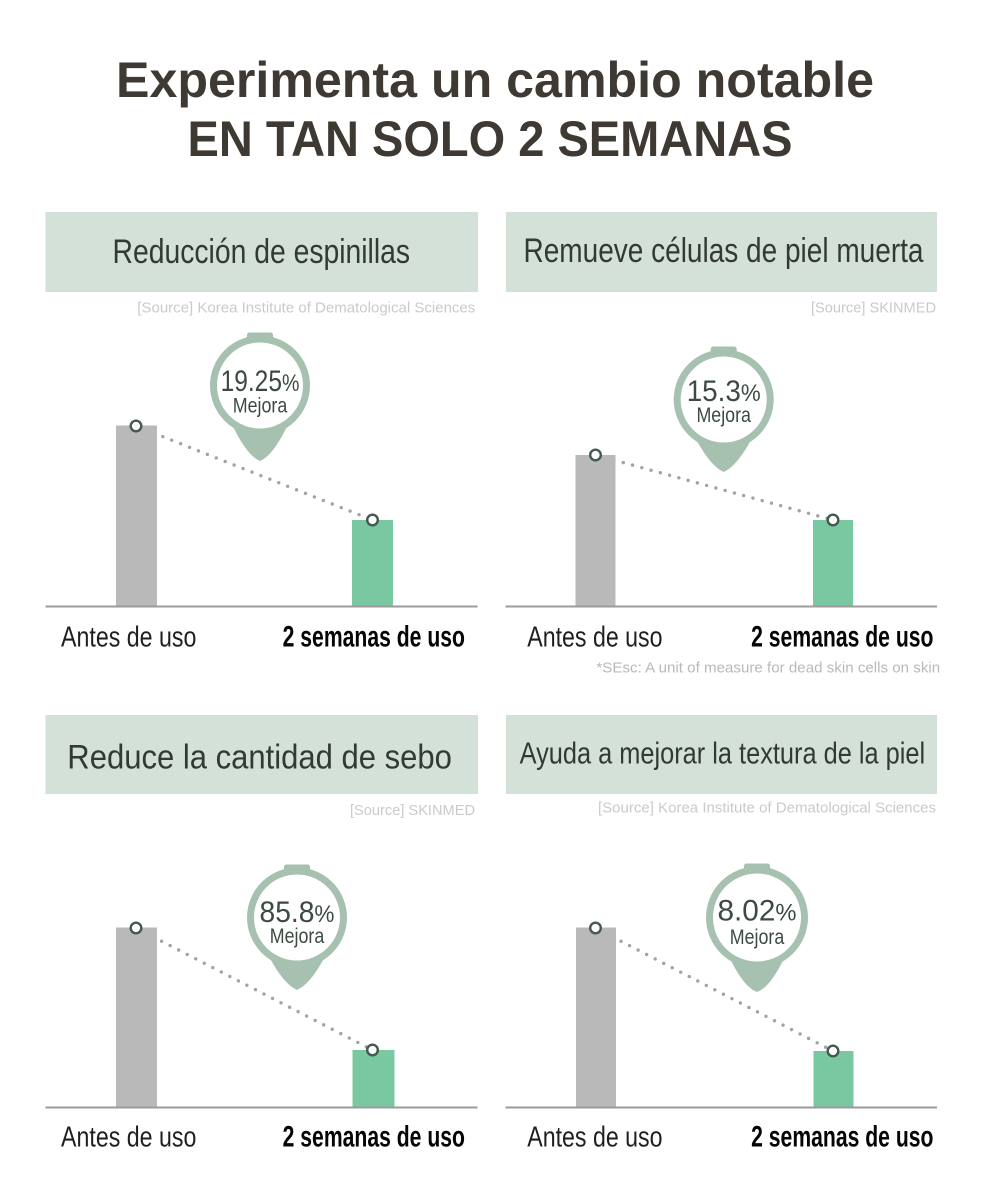 This screenshot has width=982, height=1200. Describe the element at coordinates (495, 80) in the screenshot. I see `svg-text: Experimenta un cambio notable` at that location.